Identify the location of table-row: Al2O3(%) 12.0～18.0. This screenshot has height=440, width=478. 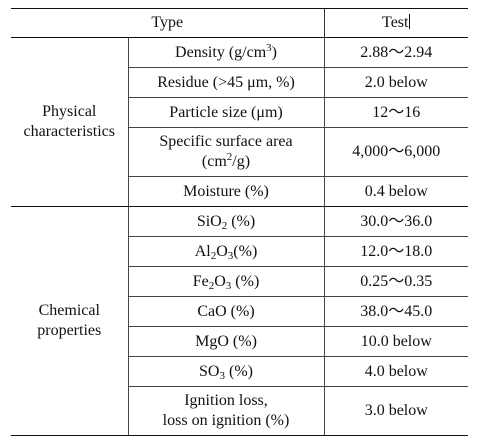
(240, 251).